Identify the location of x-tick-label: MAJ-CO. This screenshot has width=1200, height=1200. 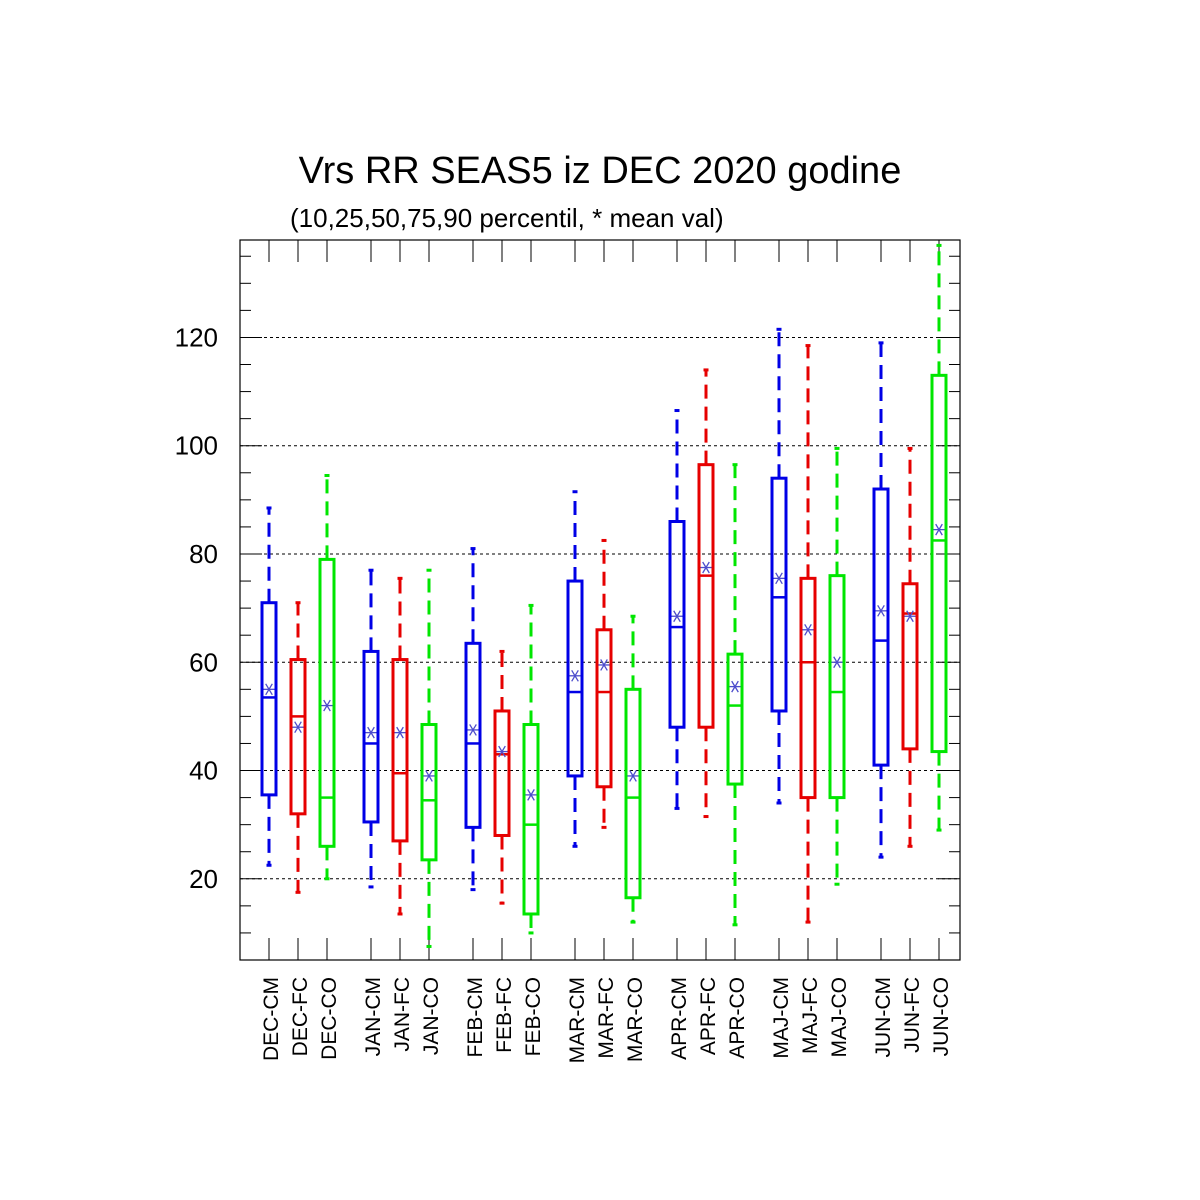
(839, 1017).